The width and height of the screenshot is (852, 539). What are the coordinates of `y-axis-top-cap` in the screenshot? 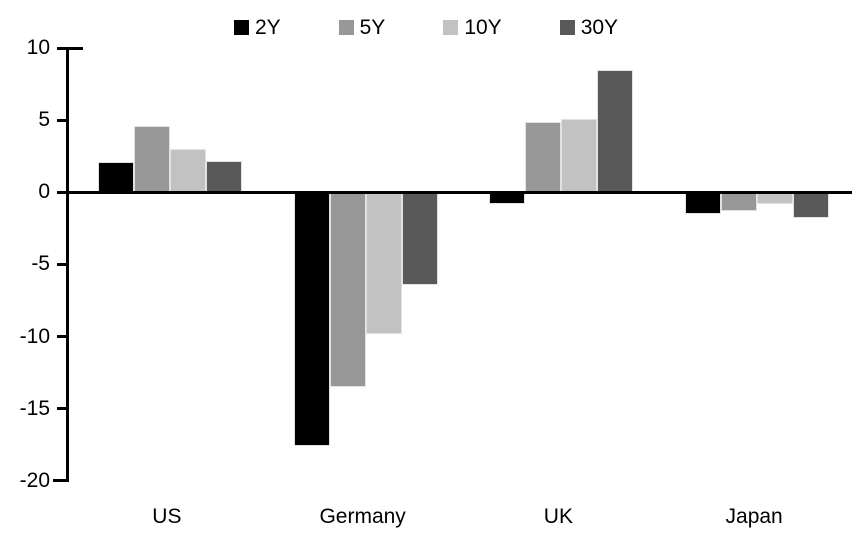 It's located at (76, 48).